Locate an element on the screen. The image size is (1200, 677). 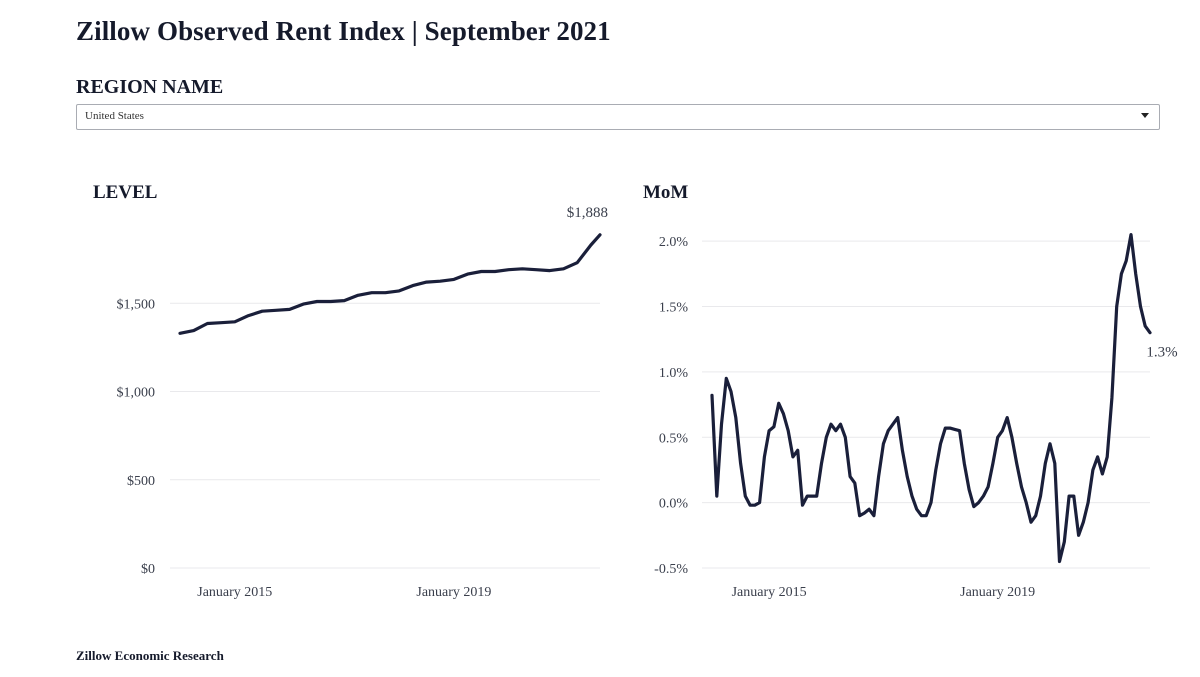
series-line is located at coordinates (390, 284).